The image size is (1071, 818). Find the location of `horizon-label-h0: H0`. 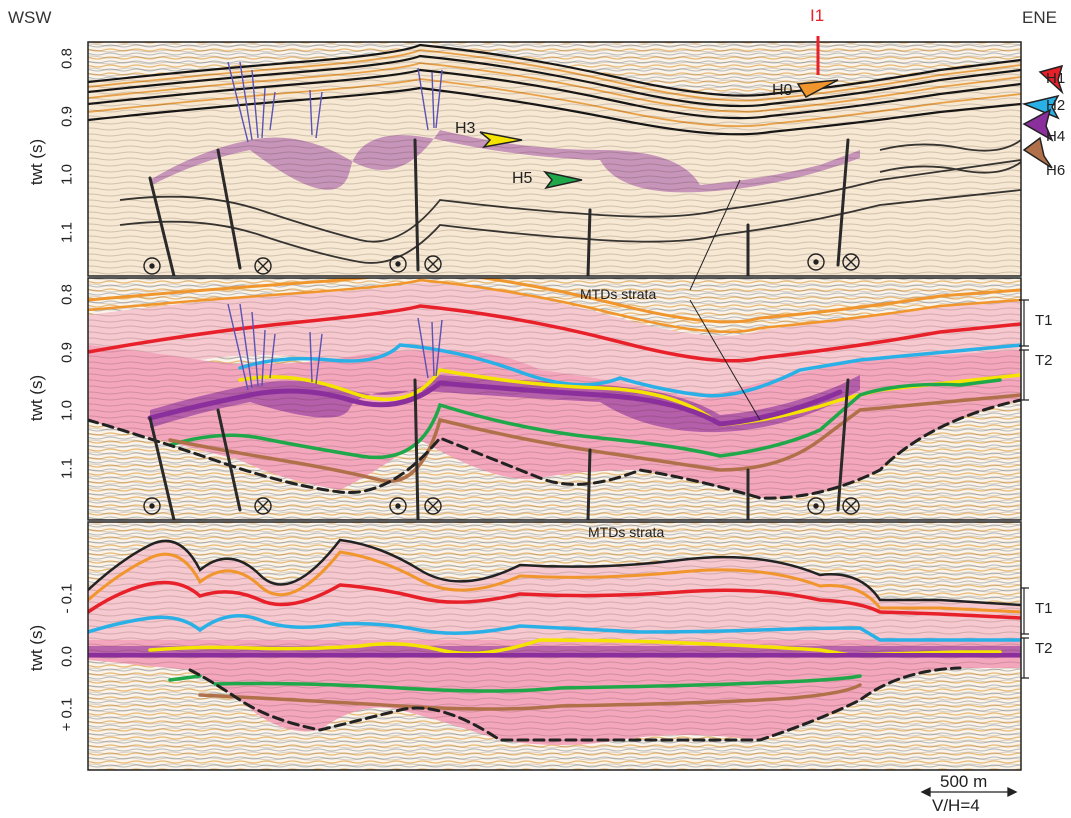

horizon-label-h0: H0 is located at coordinates (782, 90).